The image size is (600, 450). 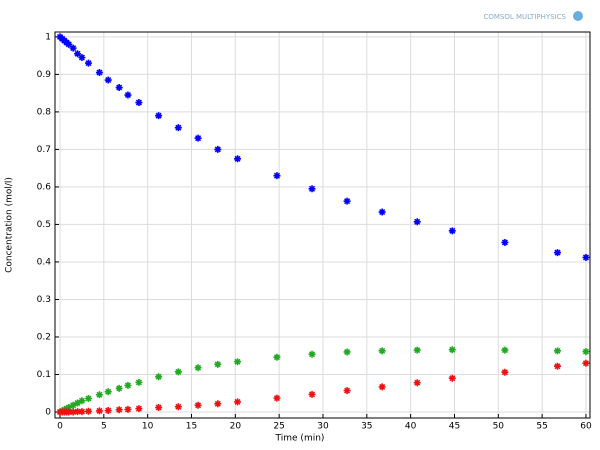 What do you see at coordinates (236, 427) in the screenshot?
I see `x-tick-label: 20` at bounding box center [236, 427].